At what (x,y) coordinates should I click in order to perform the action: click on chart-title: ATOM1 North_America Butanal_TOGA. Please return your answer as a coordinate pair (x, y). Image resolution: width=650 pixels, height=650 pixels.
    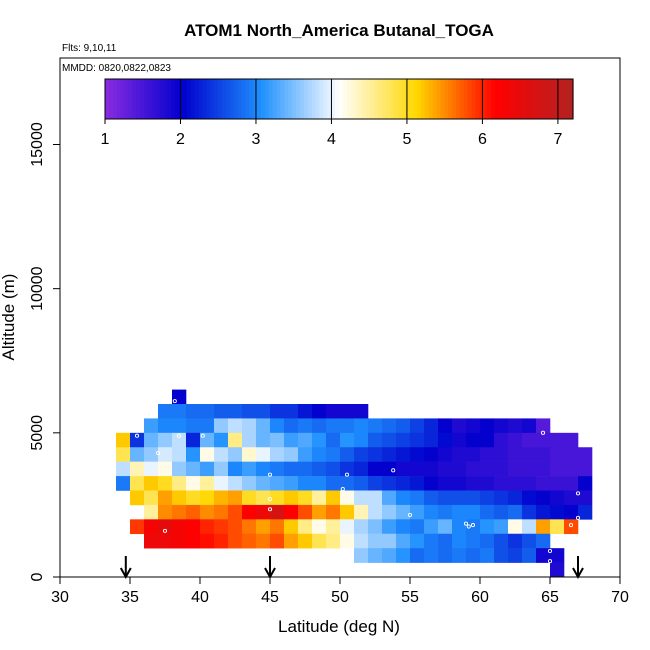
    Looking at the image, I should click on (339, 30).